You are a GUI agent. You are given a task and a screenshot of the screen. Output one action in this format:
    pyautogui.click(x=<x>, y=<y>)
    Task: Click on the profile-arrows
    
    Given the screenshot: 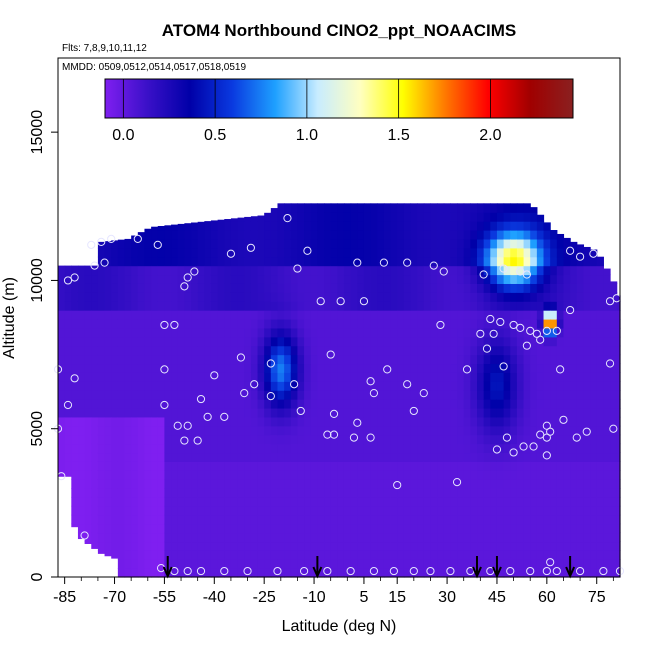 What is the action you would take?
    pyautogui.click(x=369, y=567)
    